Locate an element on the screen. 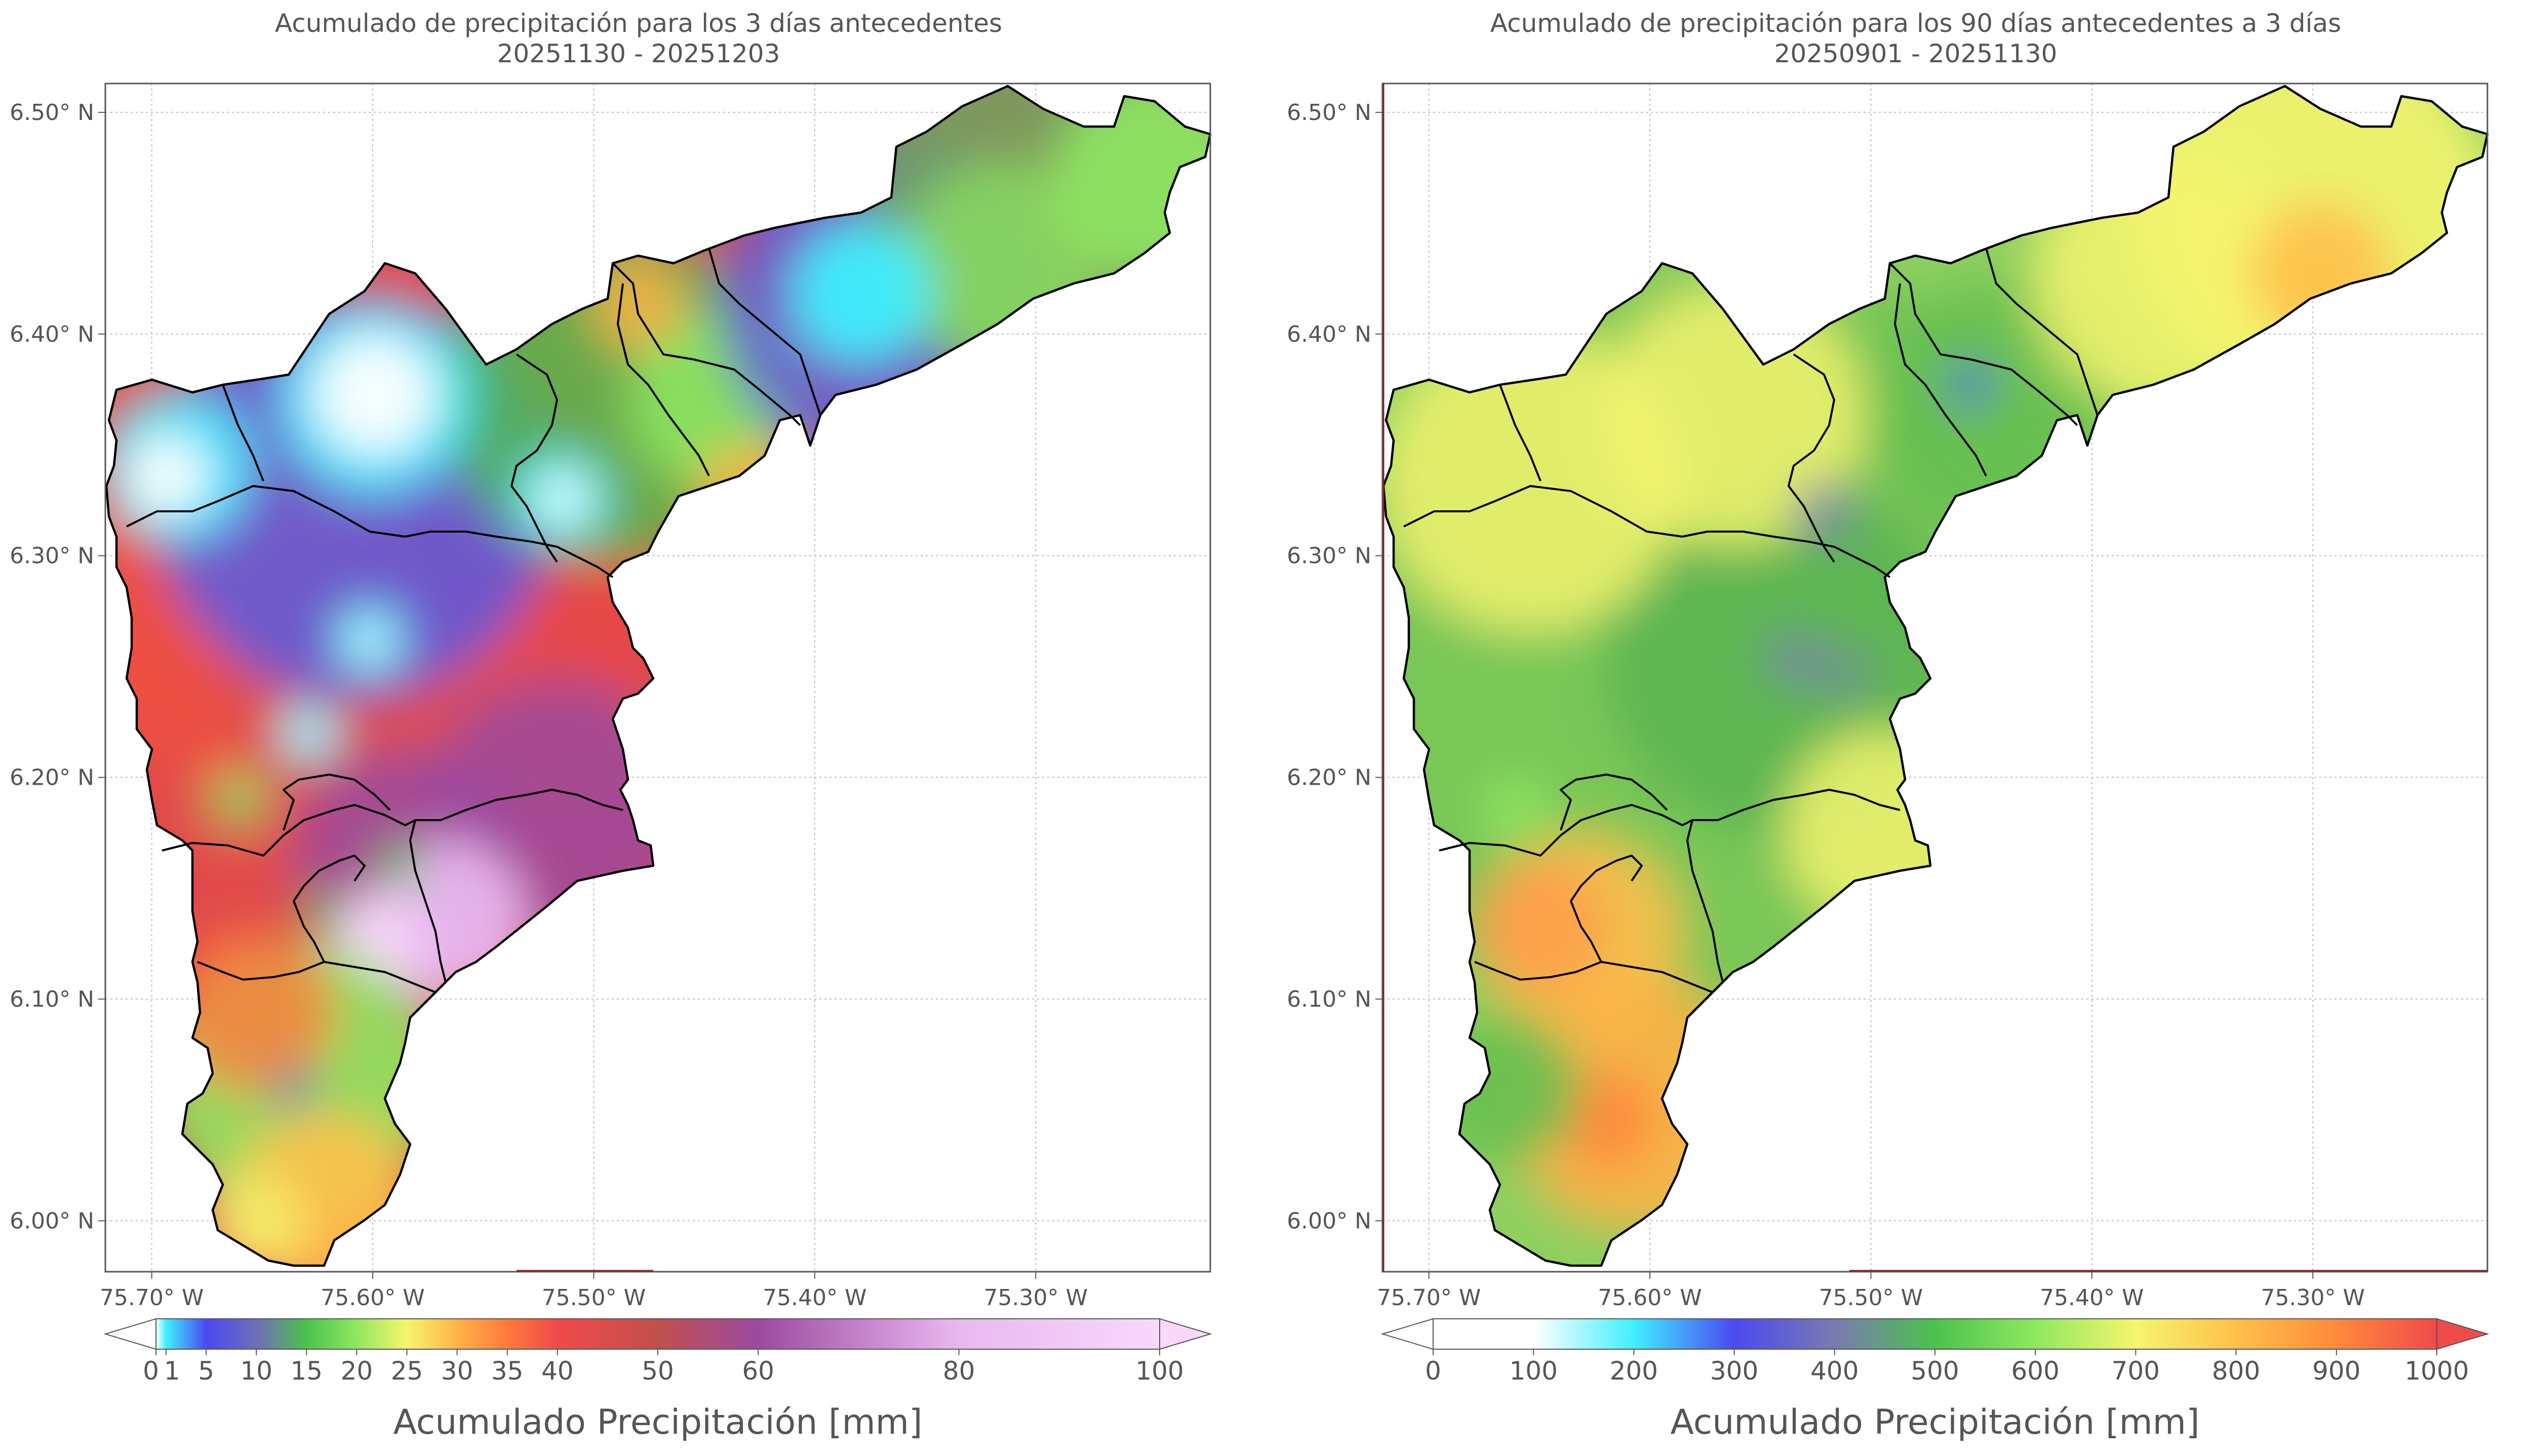  left-colorbar-tick-label: 100 is located at coordinates (1159, 1371).